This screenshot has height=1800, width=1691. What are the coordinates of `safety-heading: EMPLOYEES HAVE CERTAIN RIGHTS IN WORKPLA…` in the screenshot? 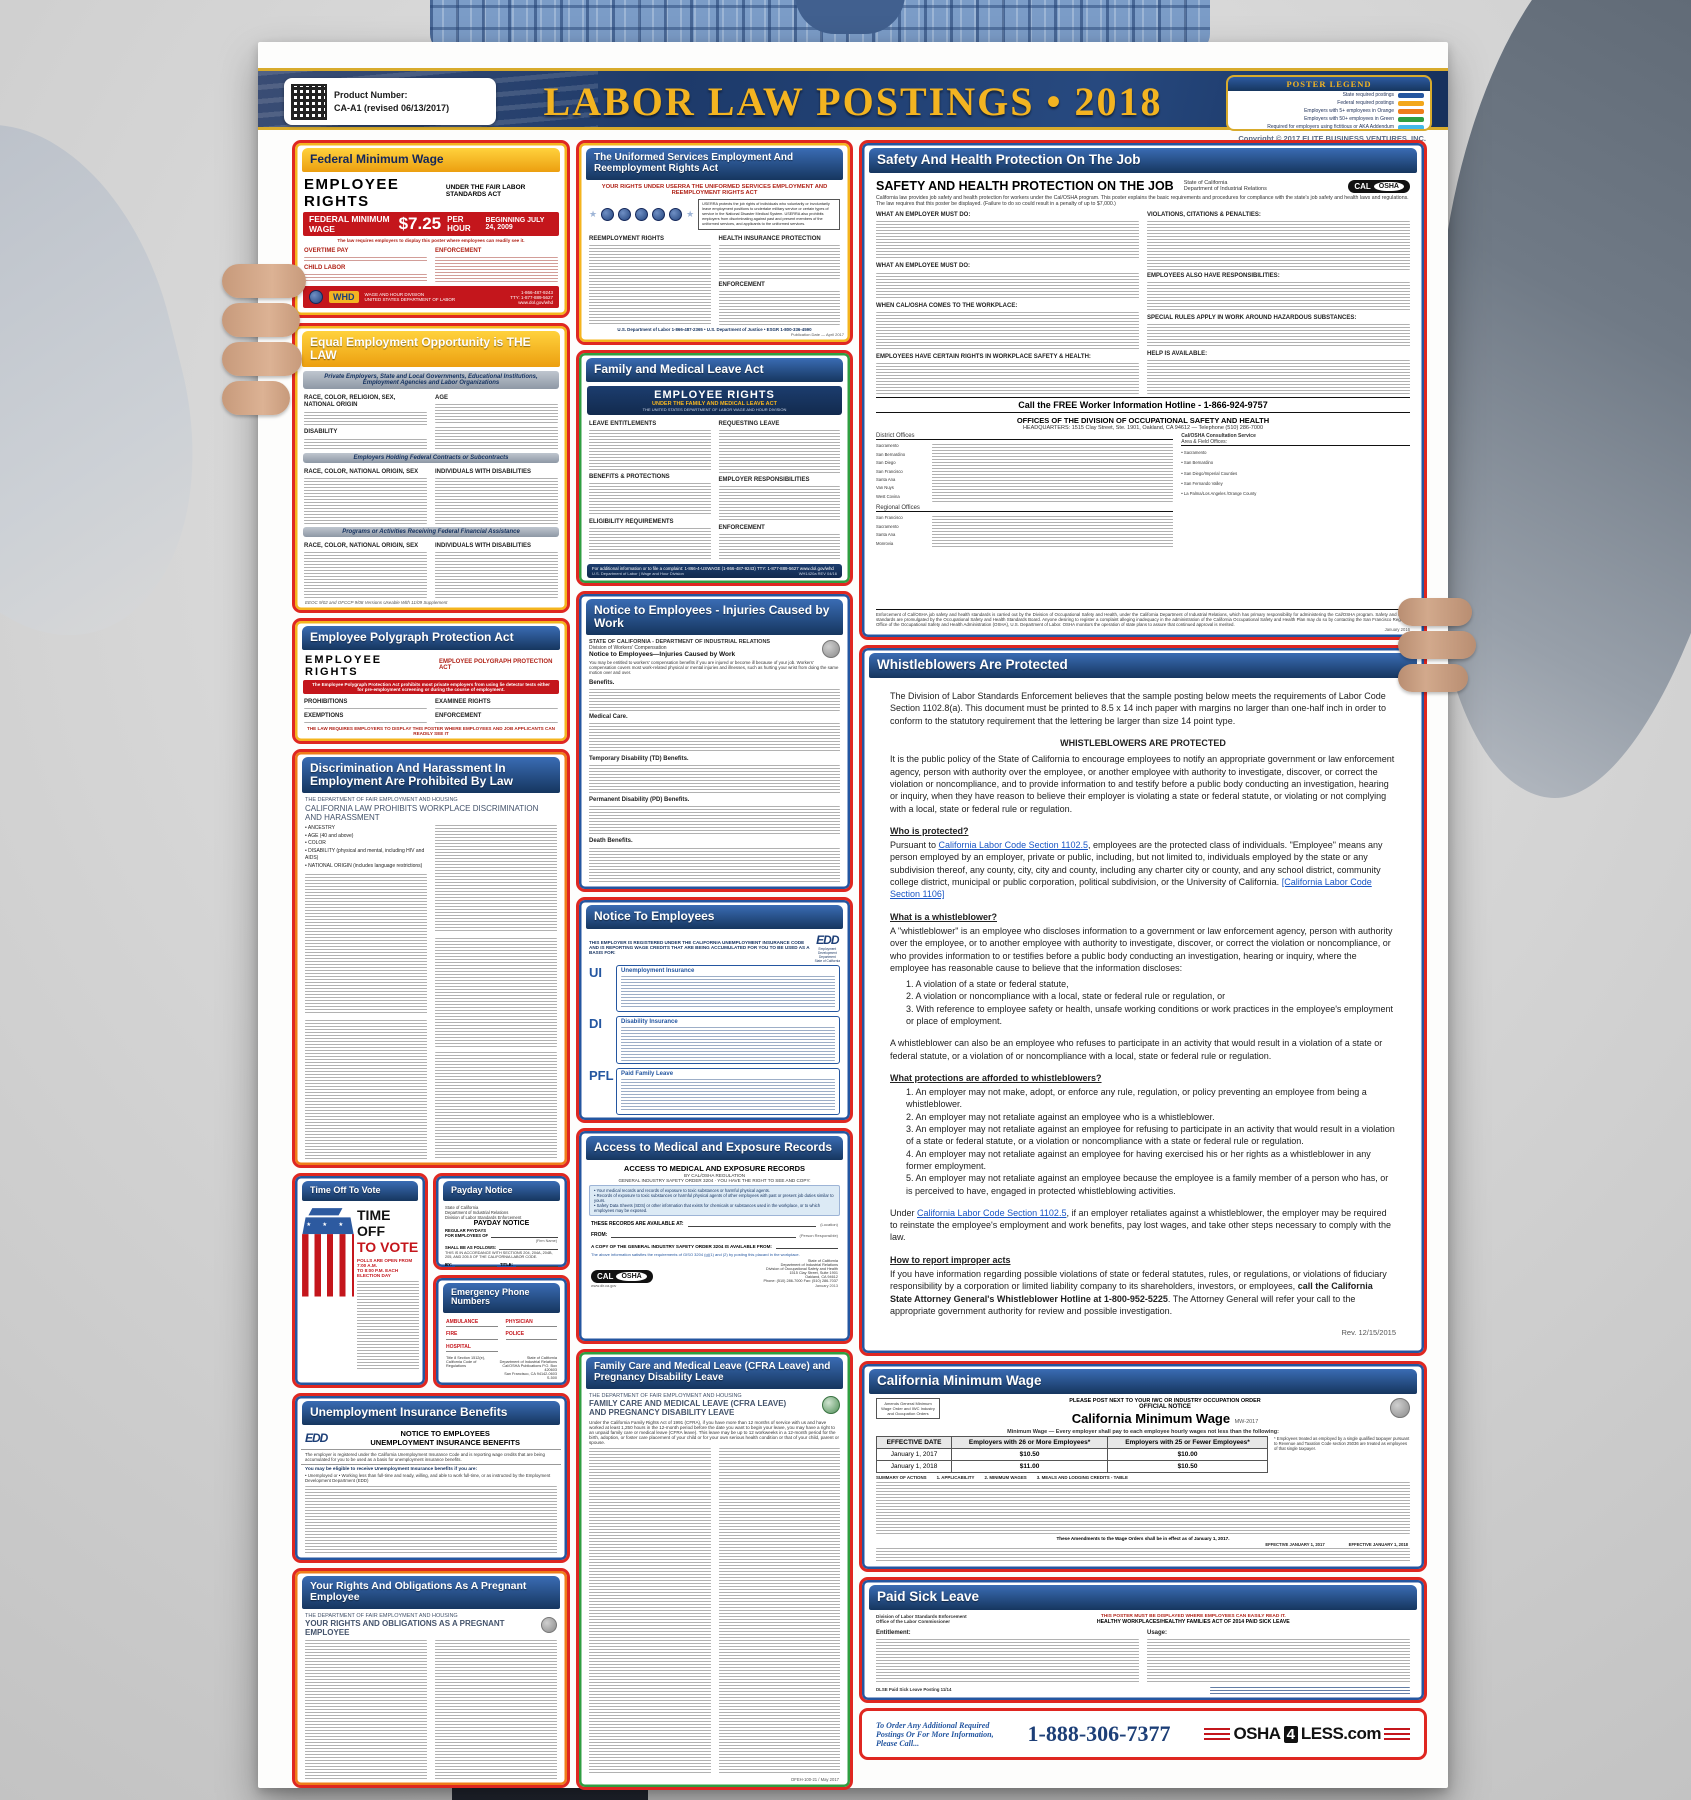 It's located at (983, 357).